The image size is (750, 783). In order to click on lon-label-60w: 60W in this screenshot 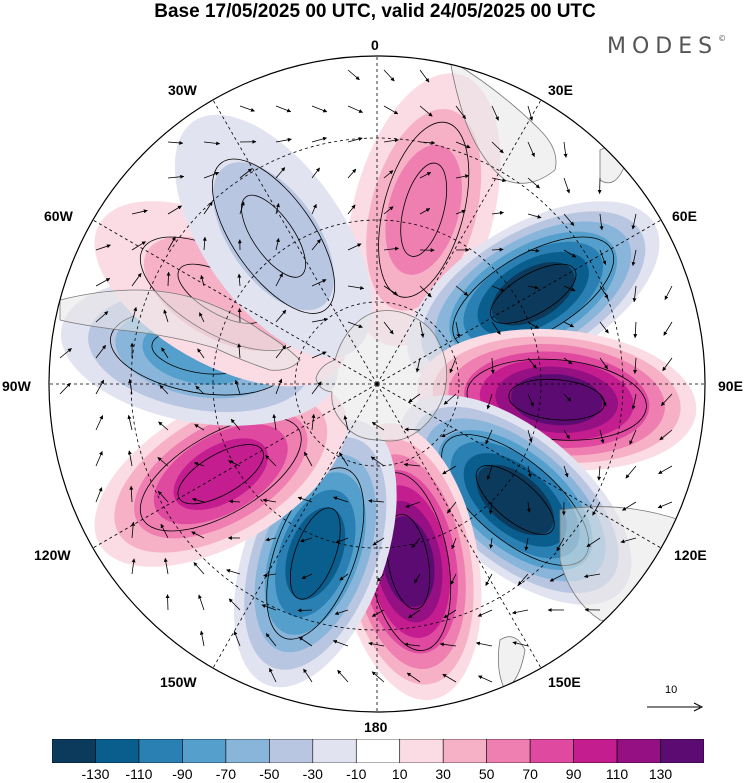, I will do `click(58, 216)`.